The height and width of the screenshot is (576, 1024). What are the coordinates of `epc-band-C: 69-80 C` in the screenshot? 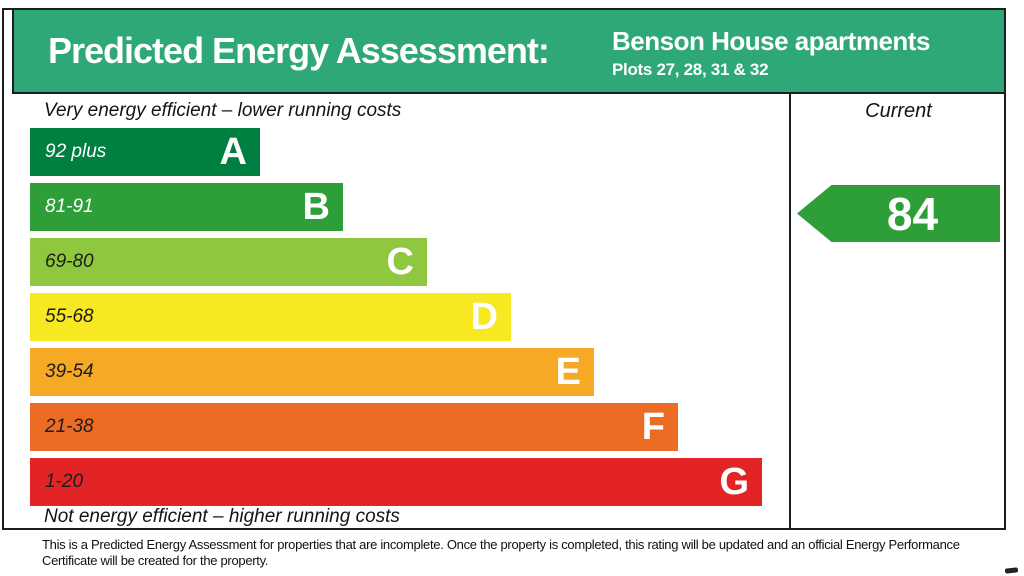 It's located at (228, 262).